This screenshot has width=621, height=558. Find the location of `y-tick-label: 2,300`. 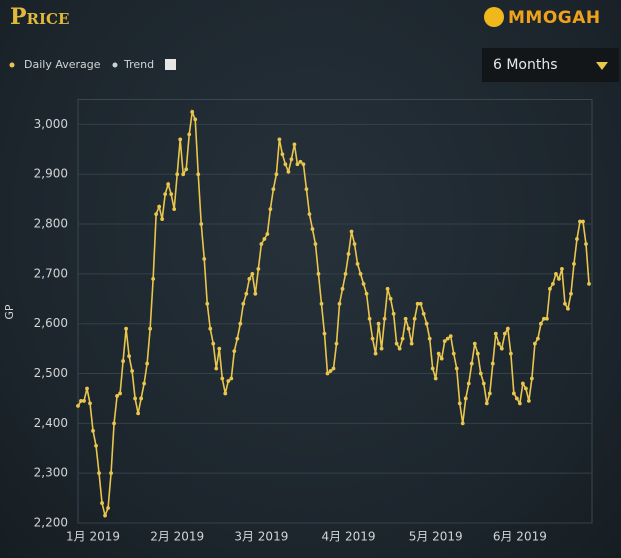

y-tick-label: 2,300 is located at coordinates (51, 473).